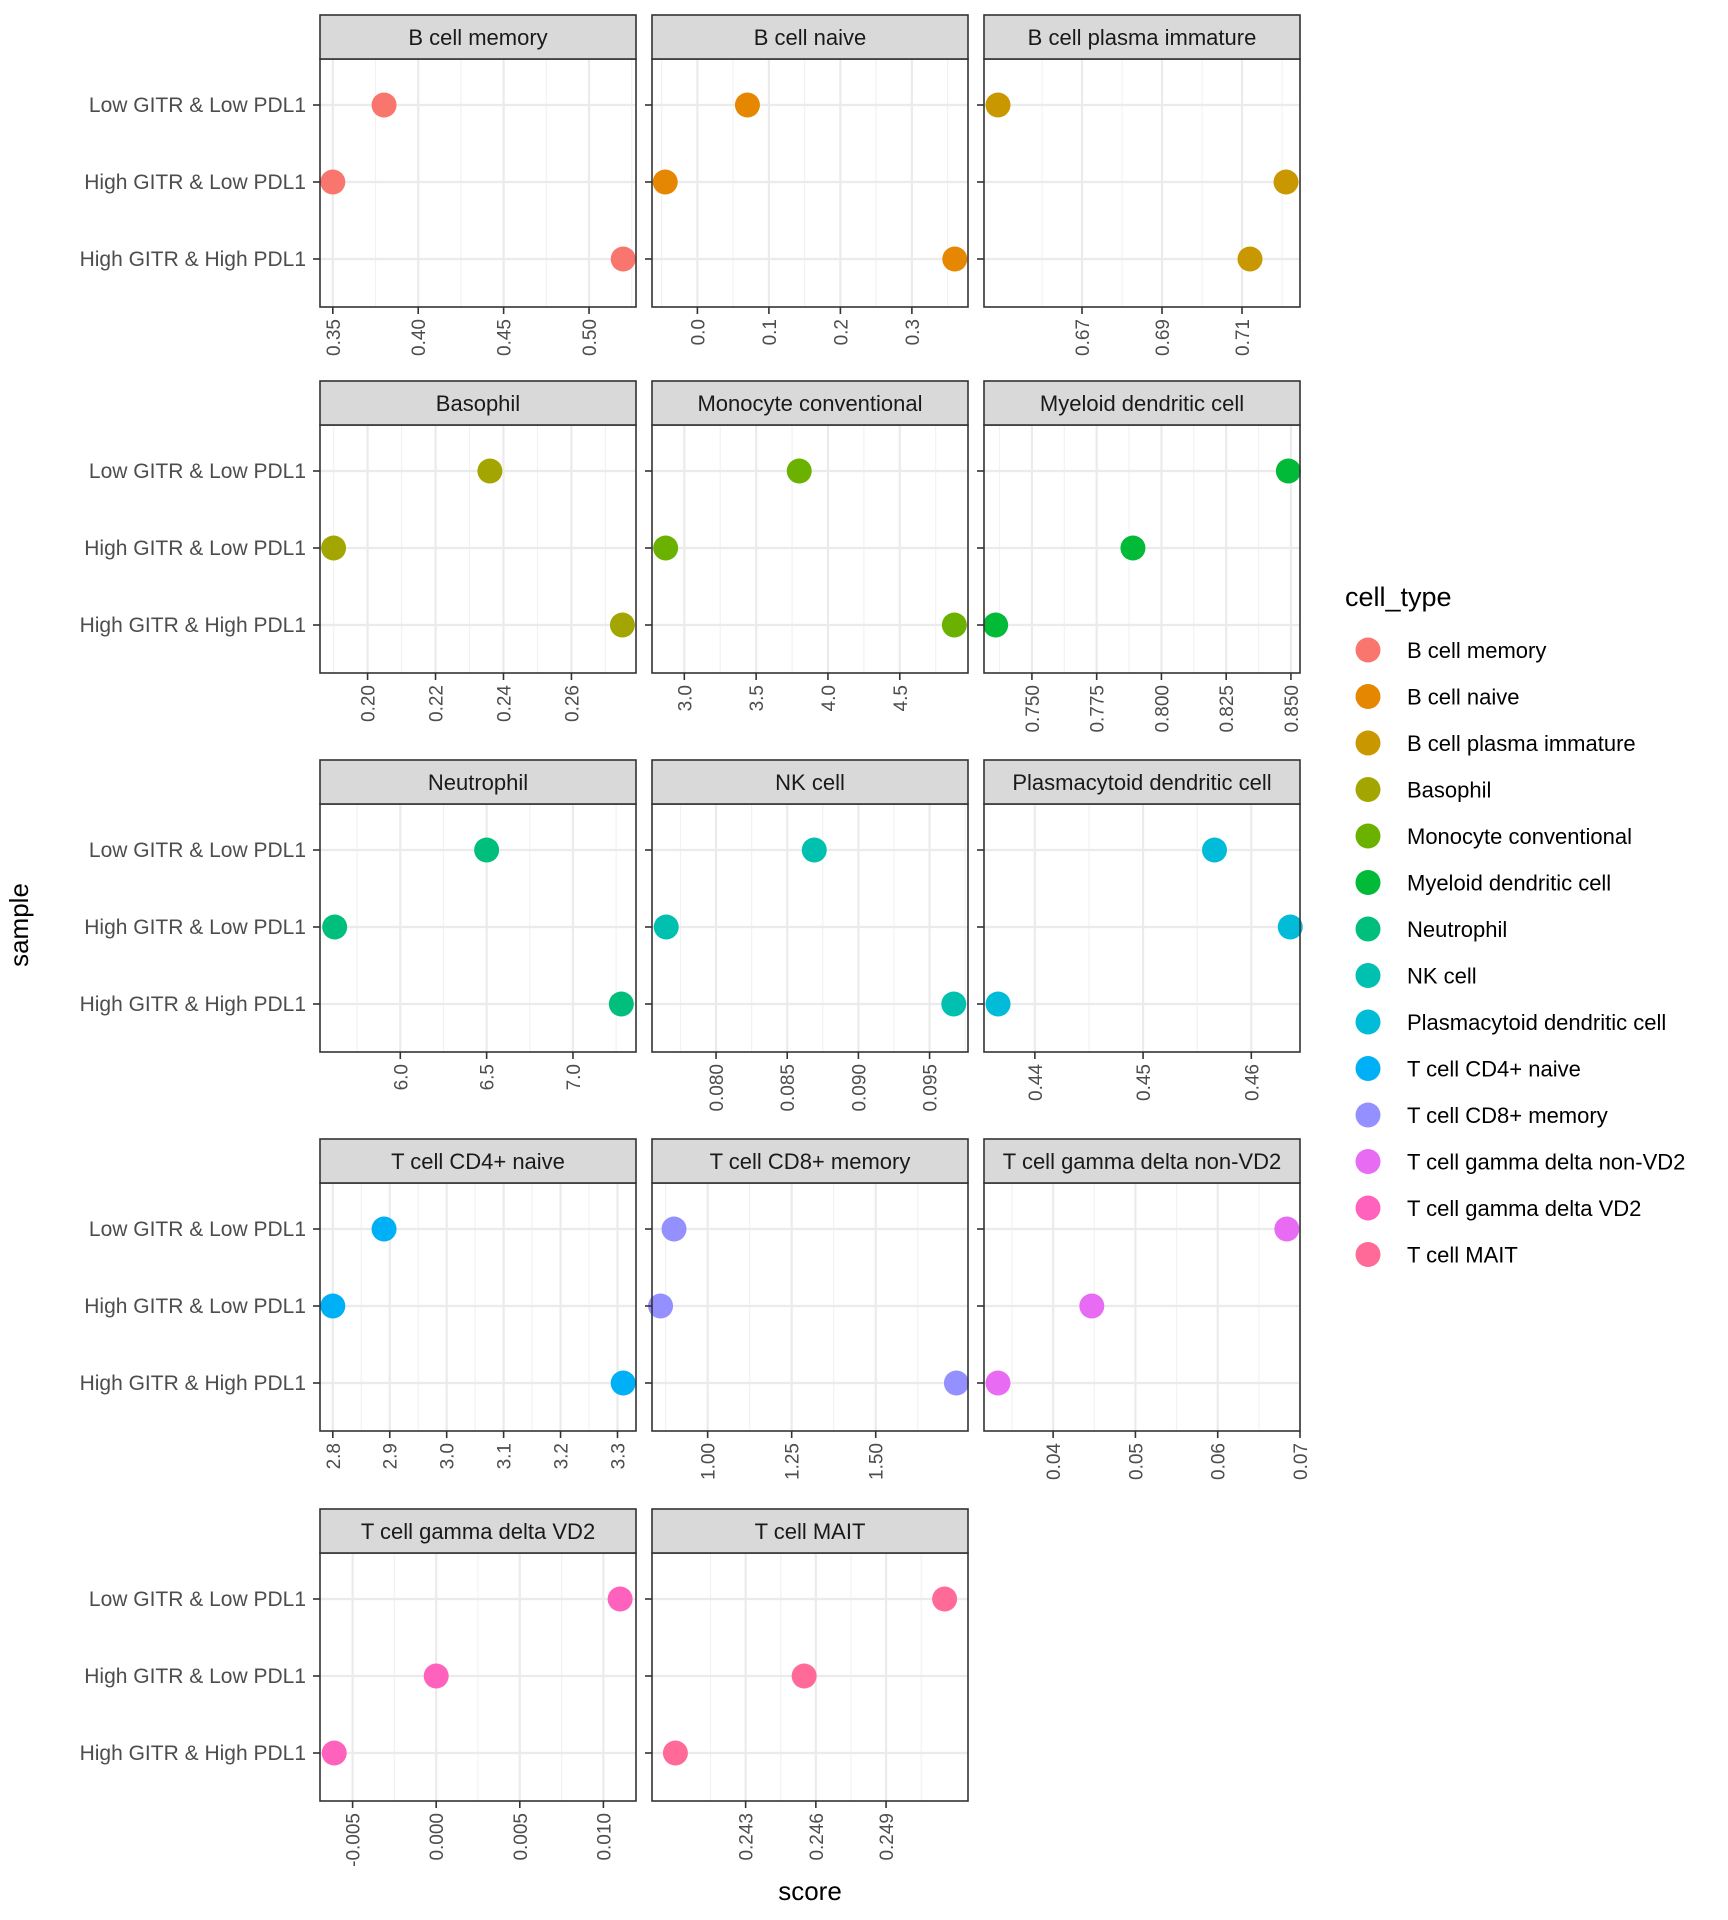  Describe the element at coordinates (1494, 1069) in the screenshot. I see `legend-label: T cell CD4+ naive` at that location.